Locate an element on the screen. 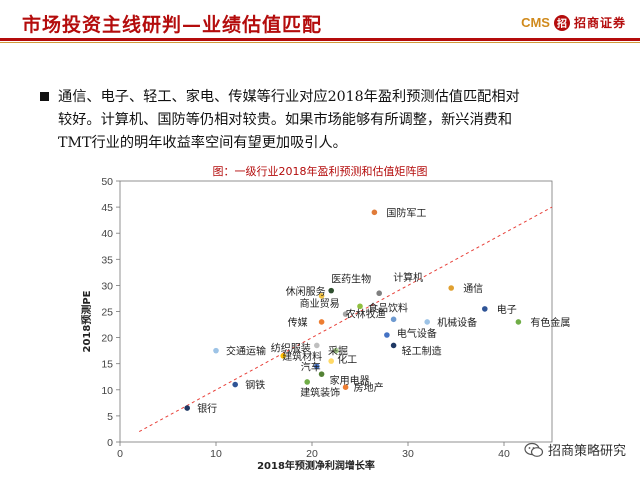 The image size is (640, 481). data-point-label: 银行 is located at coordinates (207, 408).